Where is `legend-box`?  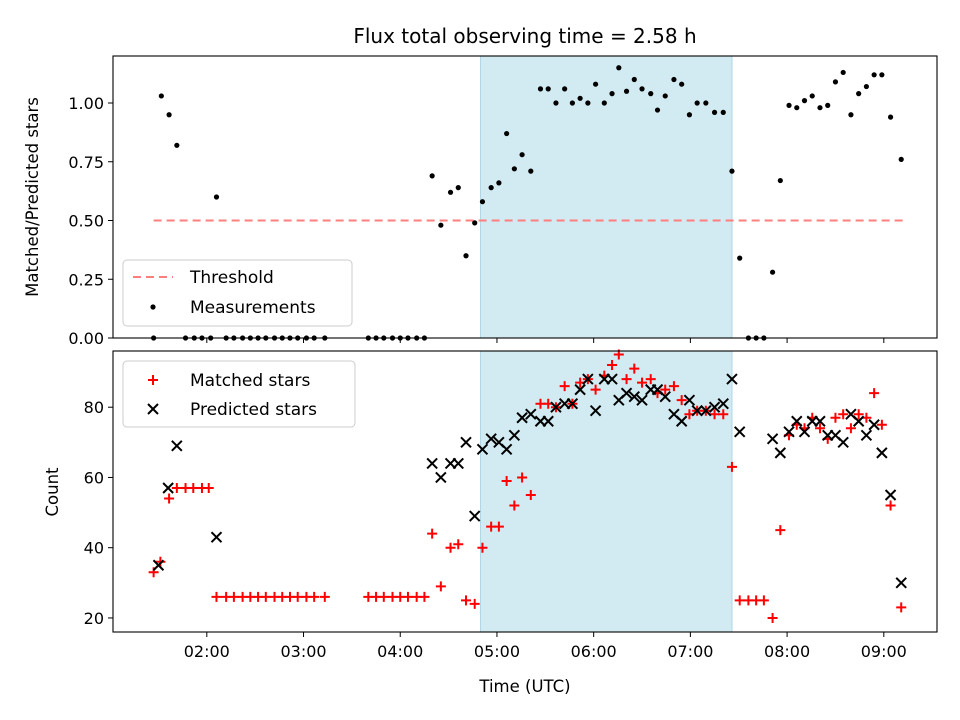 legend-box is located at coordinates (239, 394).